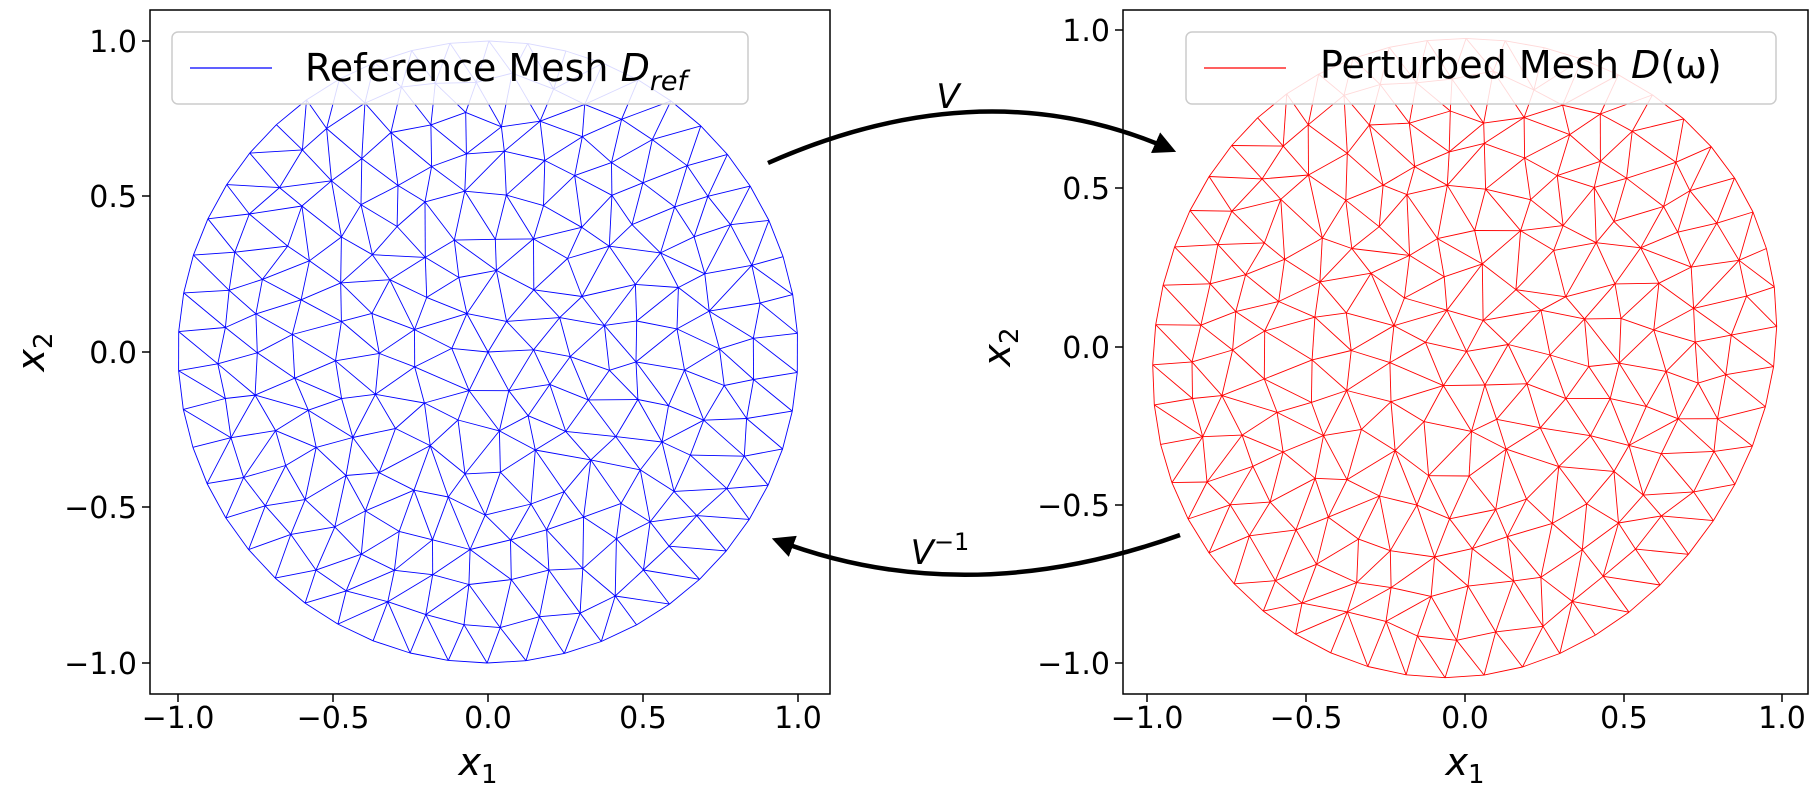 The width and height of the screenshot is (1815, 790). I want to click on forward-map-arrow, so click(972, 137).